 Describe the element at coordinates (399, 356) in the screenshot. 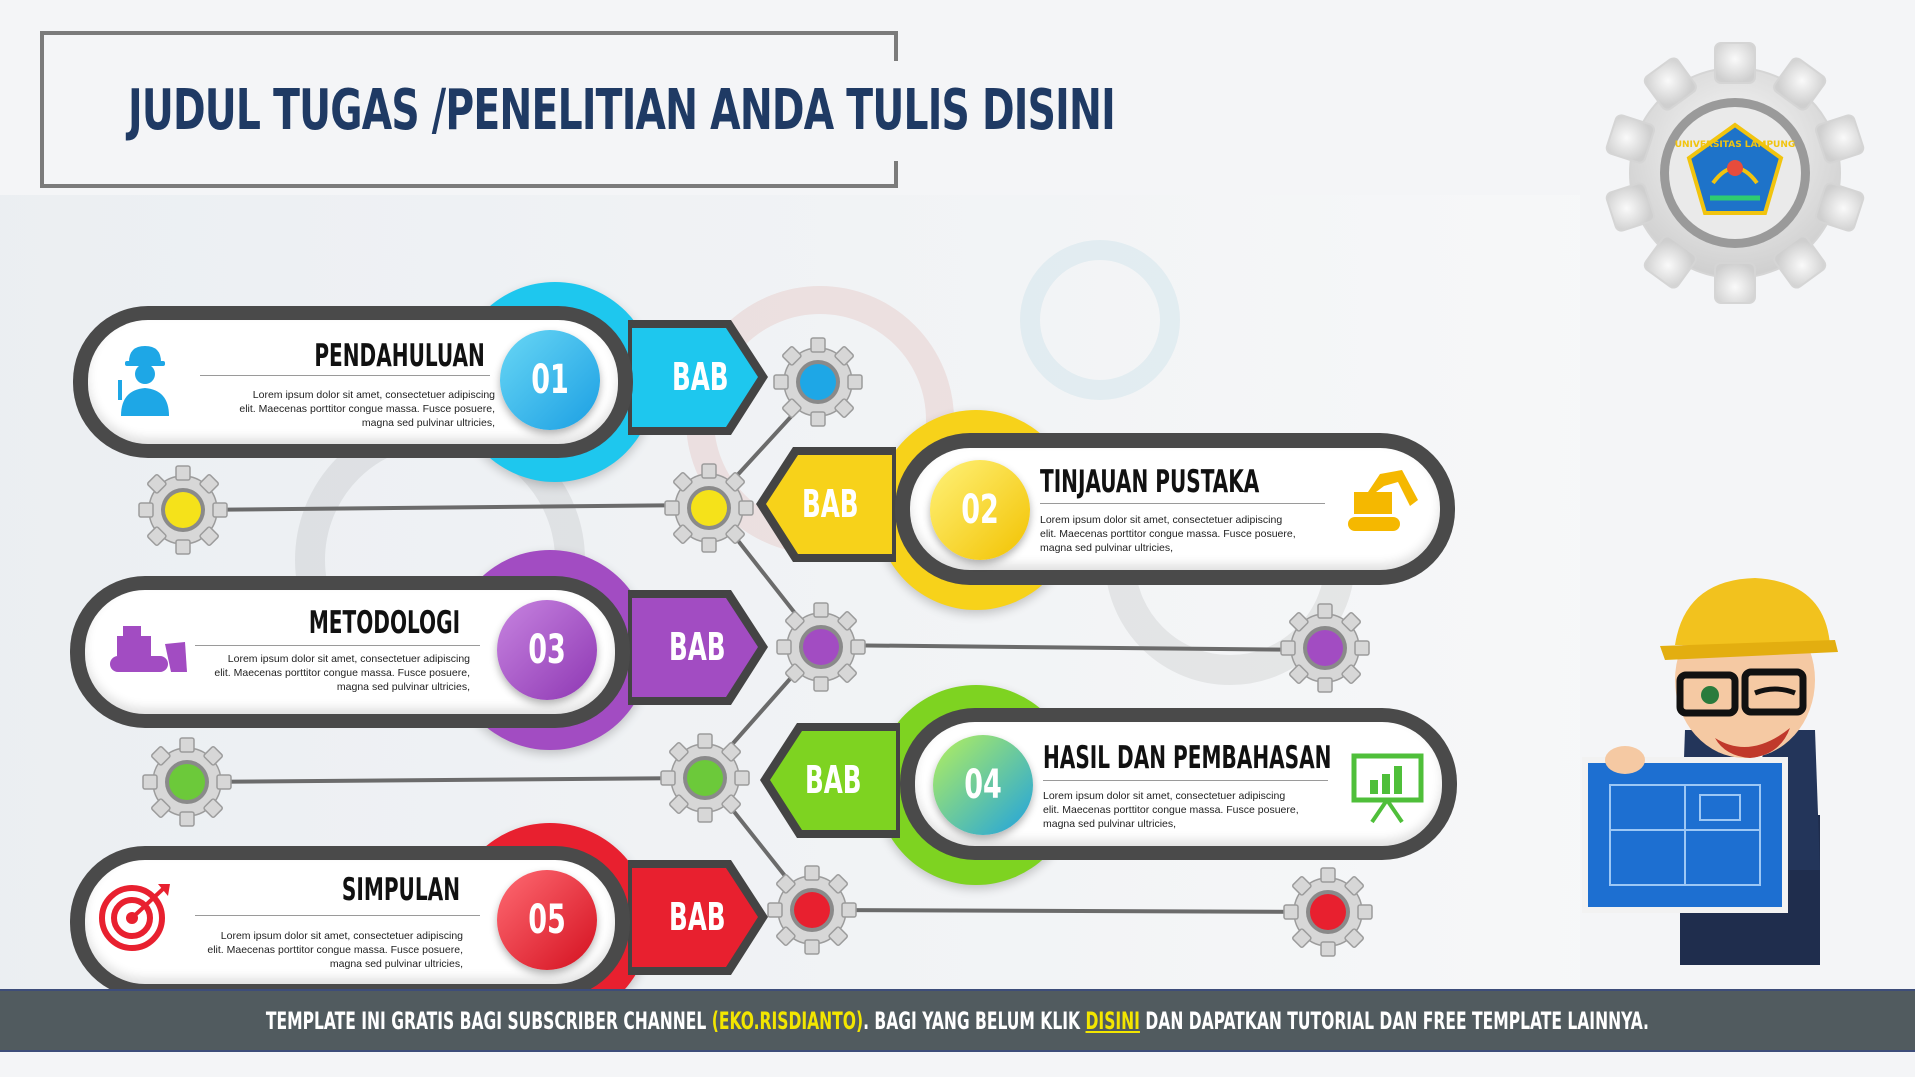

I see `chapter-title: PENDAHULUAN` at that location.